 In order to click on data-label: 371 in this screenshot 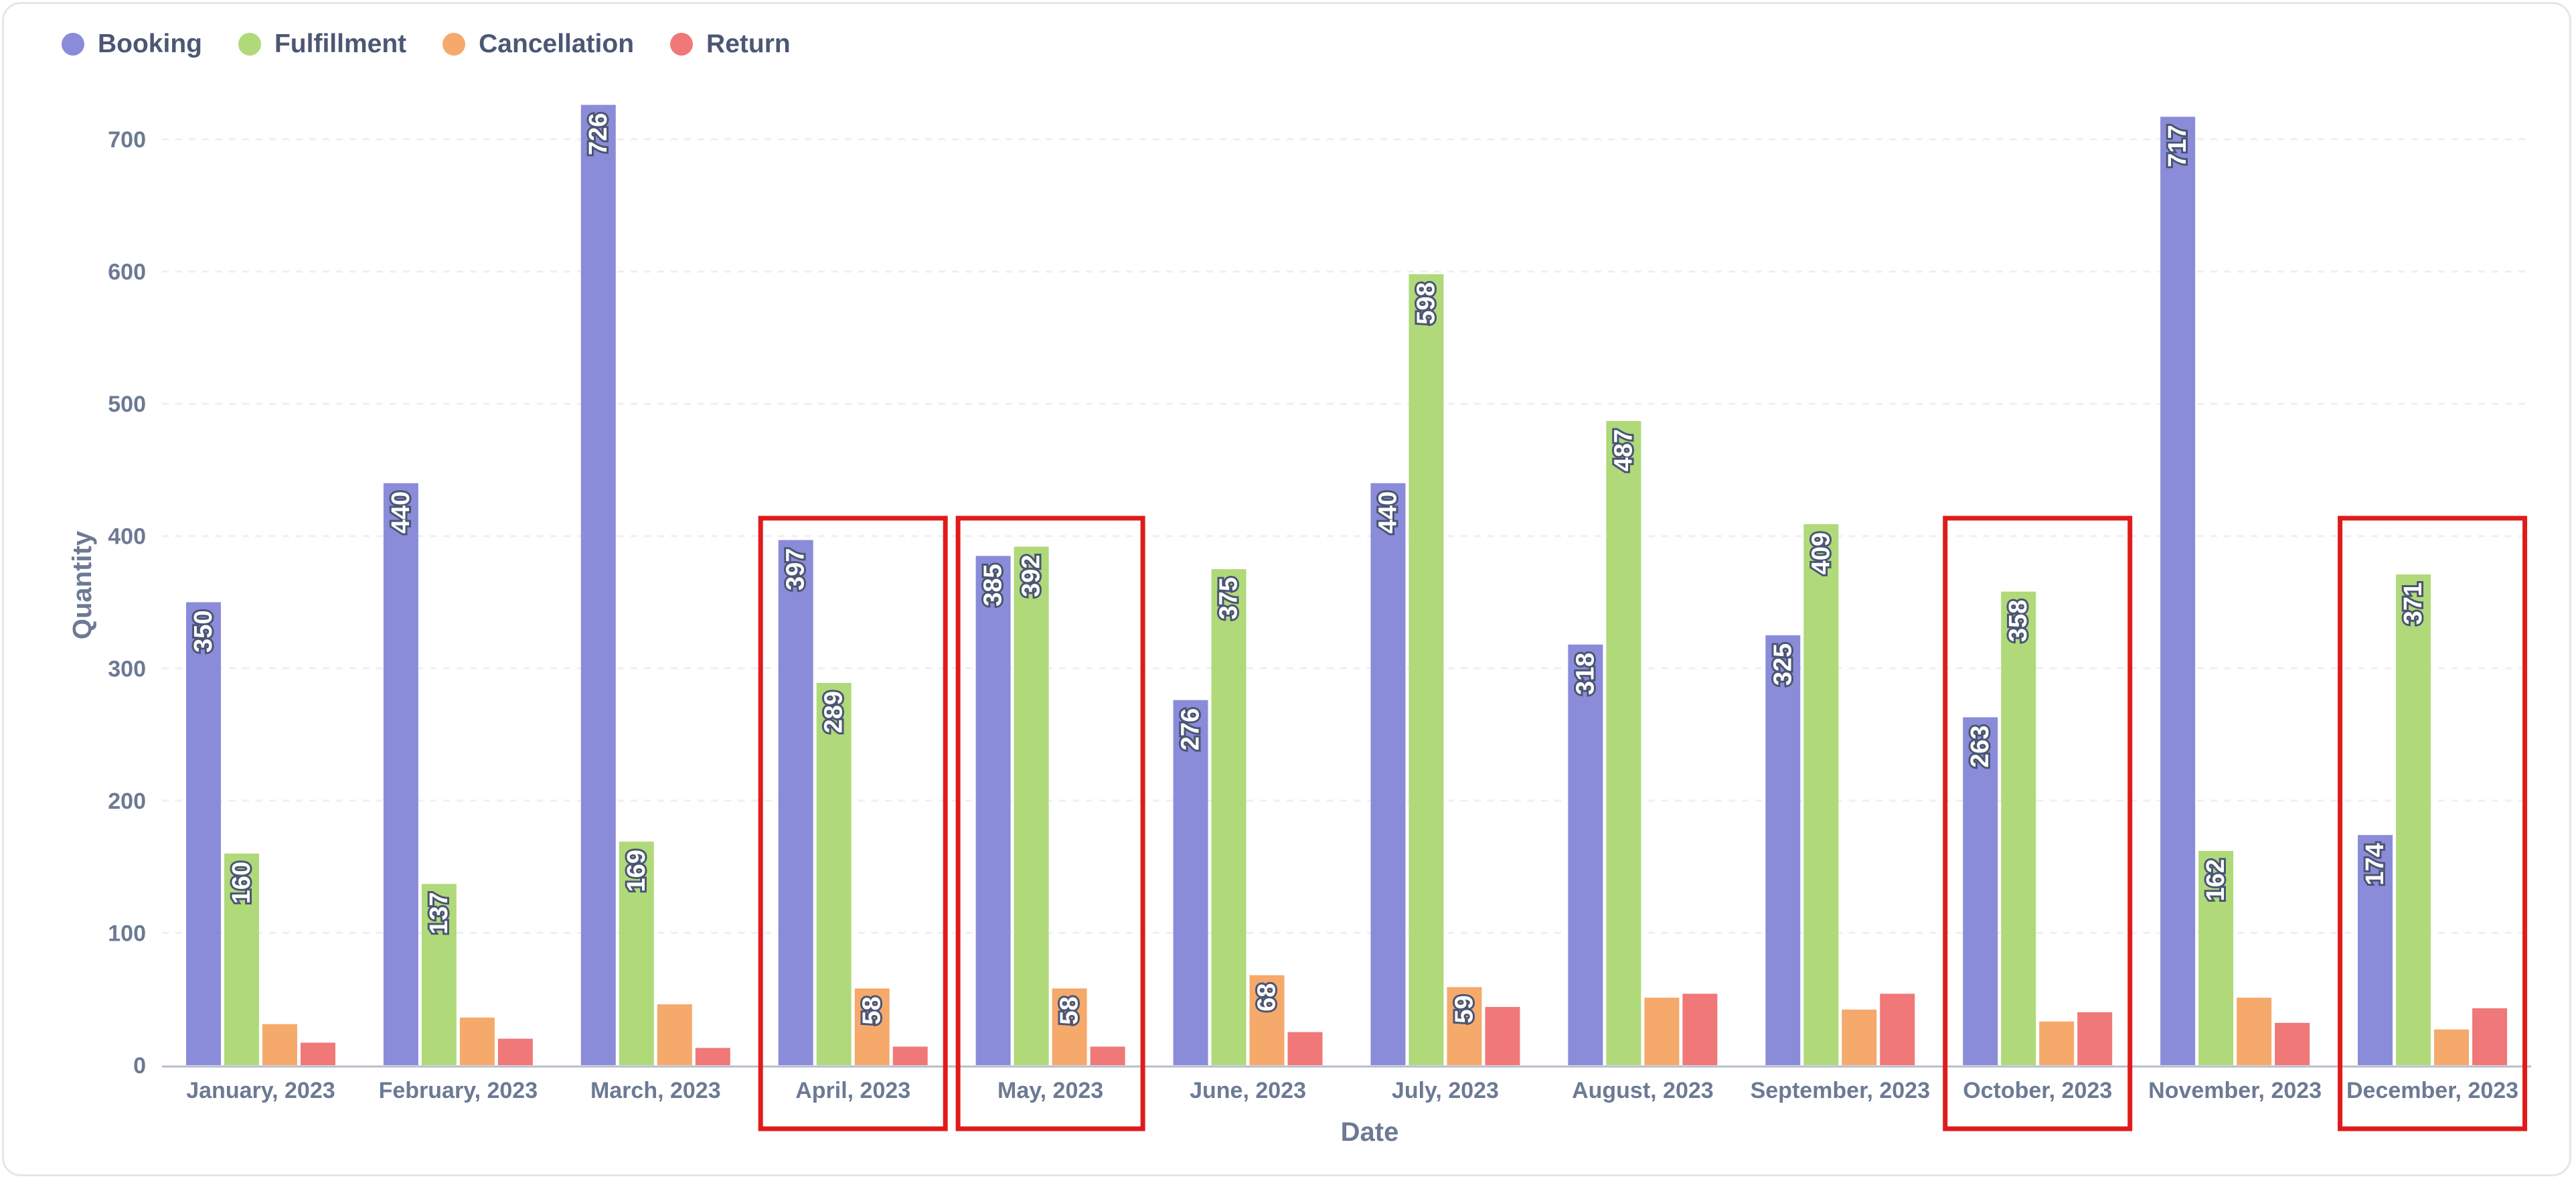, I will do `click(2413, 603)`.